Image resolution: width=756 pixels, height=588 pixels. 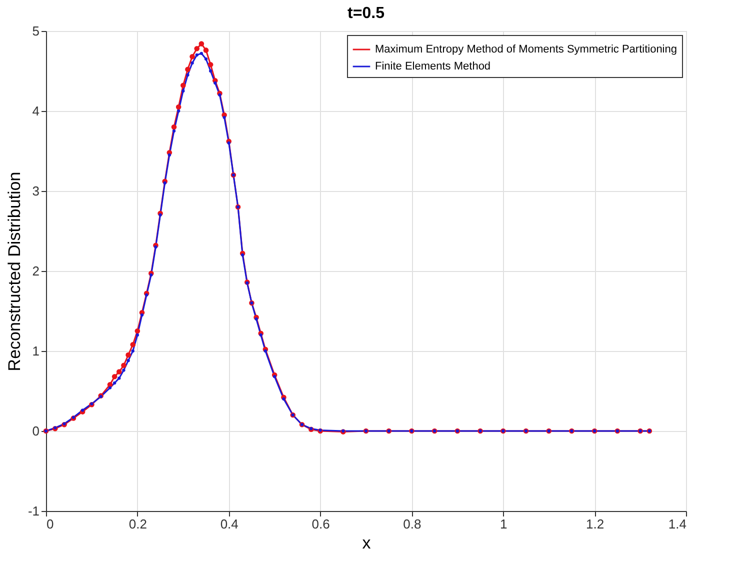 I want to click on y-tick-label: 4, so click(x=36, y=111).